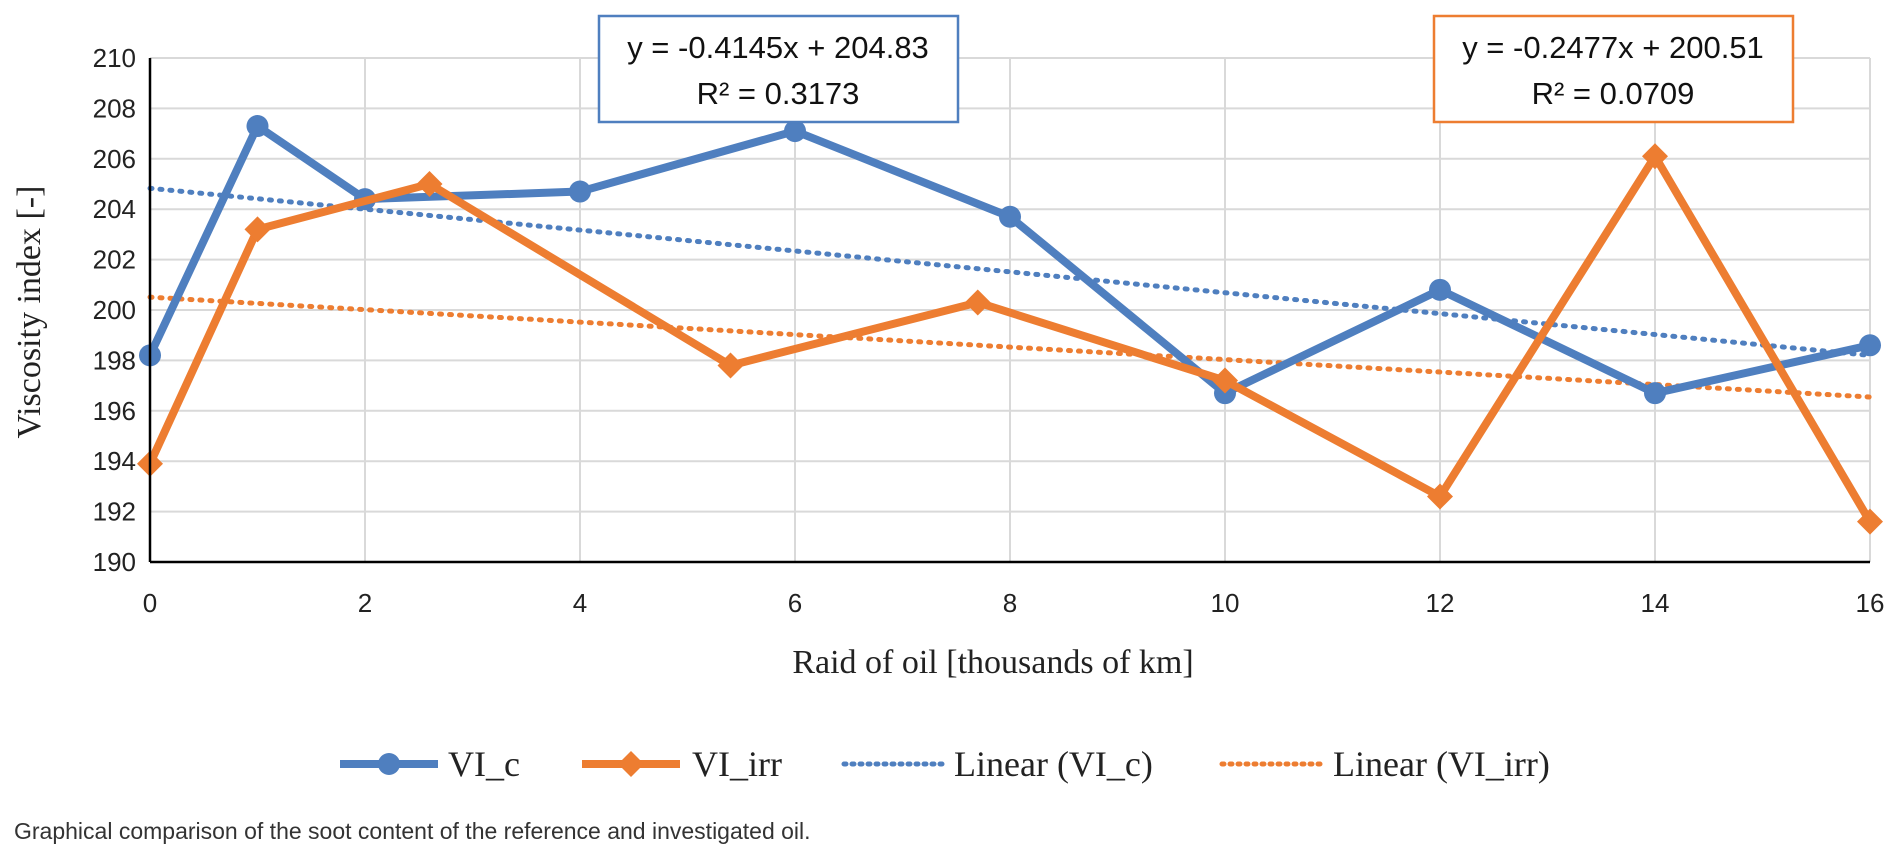 This screenshot has height=857, width=1902. I want to click on legend-item-linear-vi-irr: Linear (VI_irr), so click(1384, 764).